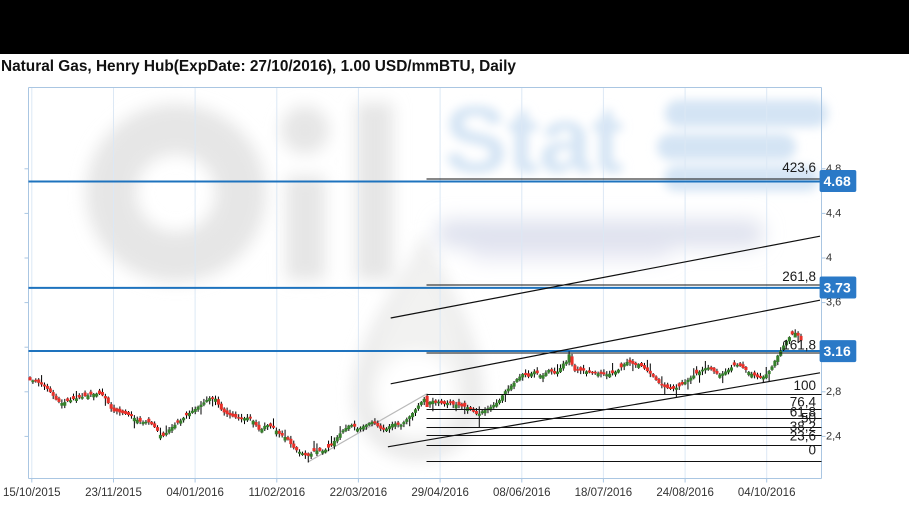 This screenshot has width=909, height=514. Describe the element at coordinates (276, 493) in the screenshot. I see `svg-text: 11/02/2016` at that location.